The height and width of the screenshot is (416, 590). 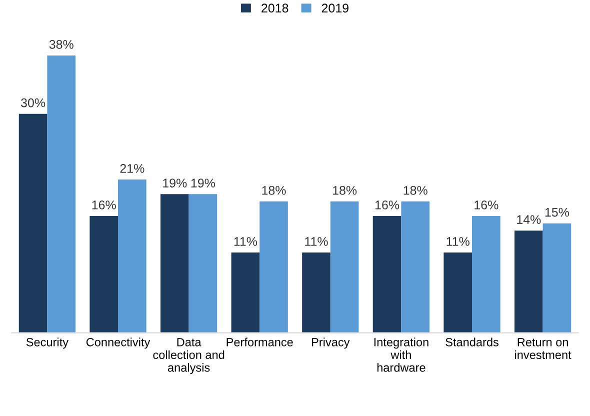 I want to click on x-tick-label: Integration with hardware, so click(x=401, y=355).